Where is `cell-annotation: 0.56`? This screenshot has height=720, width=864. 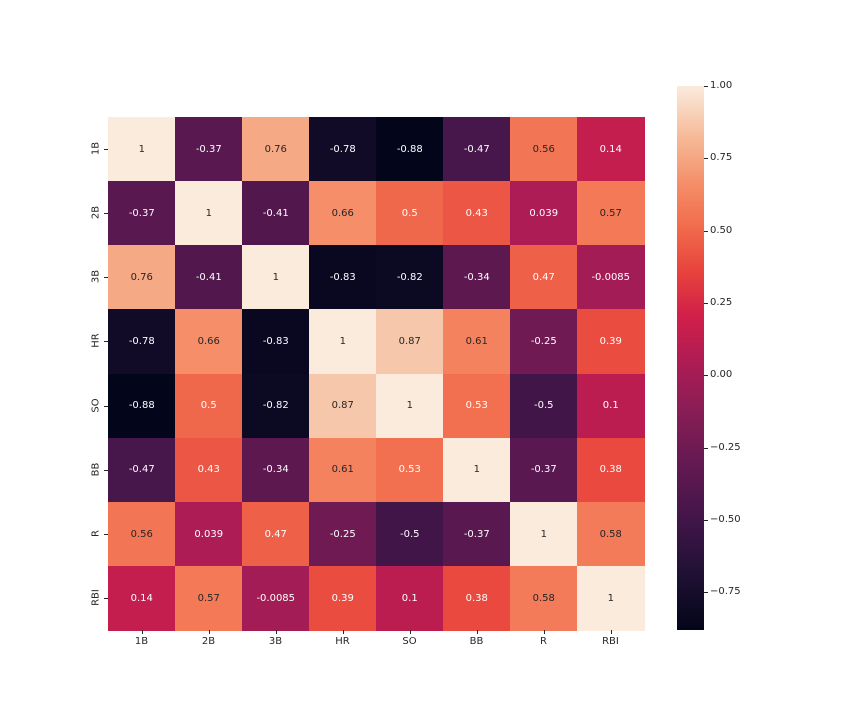 cell-annotation: 0.56 is located at coordinates (543, 149).